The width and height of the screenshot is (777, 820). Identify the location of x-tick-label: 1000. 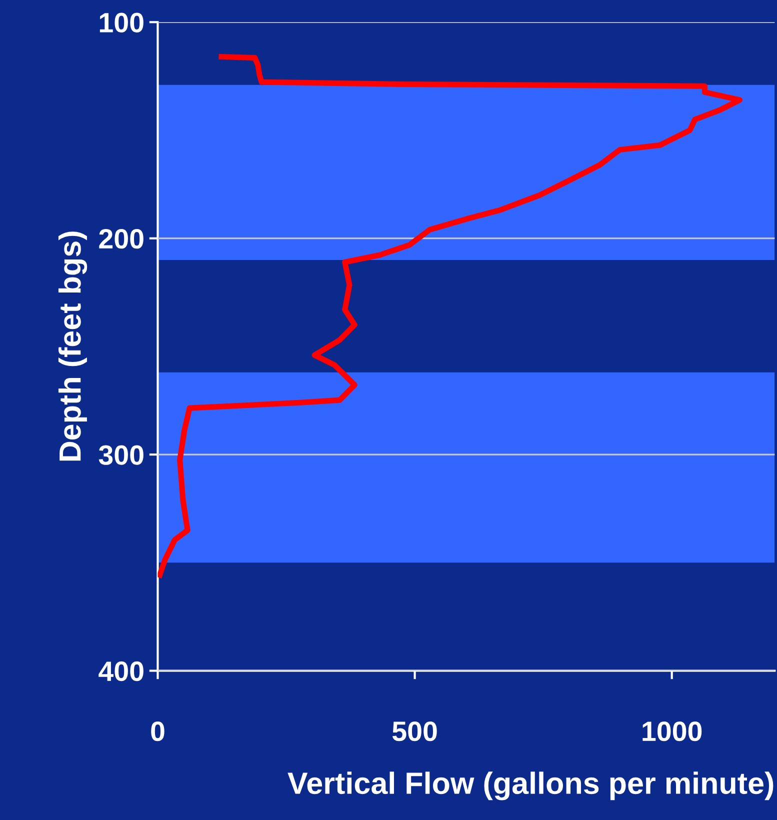
(672, 731).